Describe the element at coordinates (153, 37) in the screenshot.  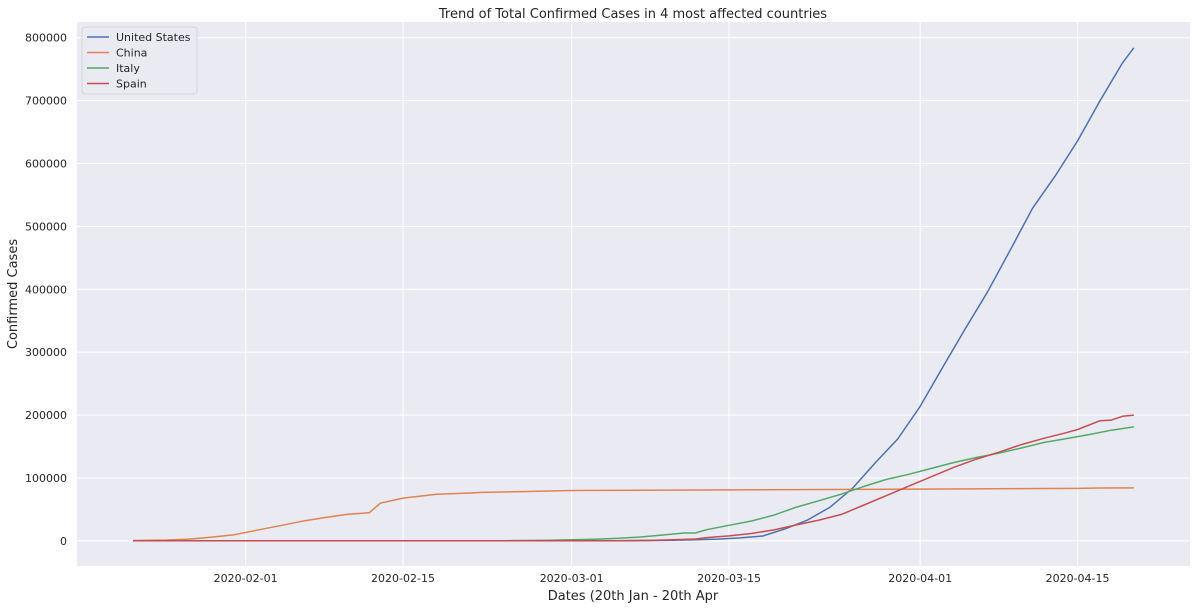
I see `legend-label-united-states: United States` at that location.